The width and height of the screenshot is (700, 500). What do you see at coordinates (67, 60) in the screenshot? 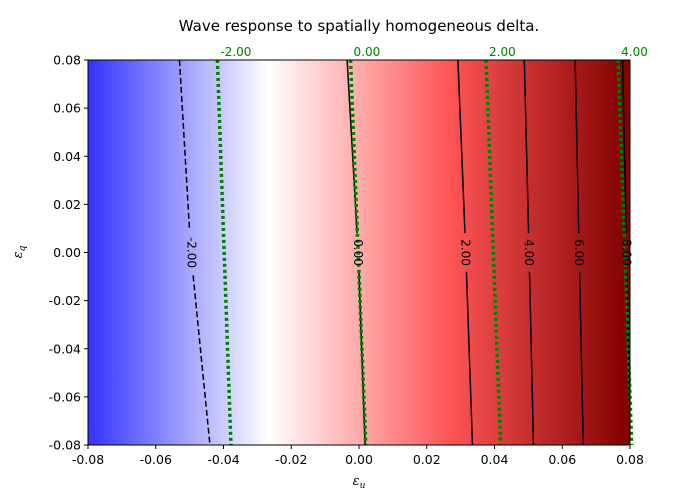
I see `y-tick-label: 0.08` at bounding box center [67, 60].